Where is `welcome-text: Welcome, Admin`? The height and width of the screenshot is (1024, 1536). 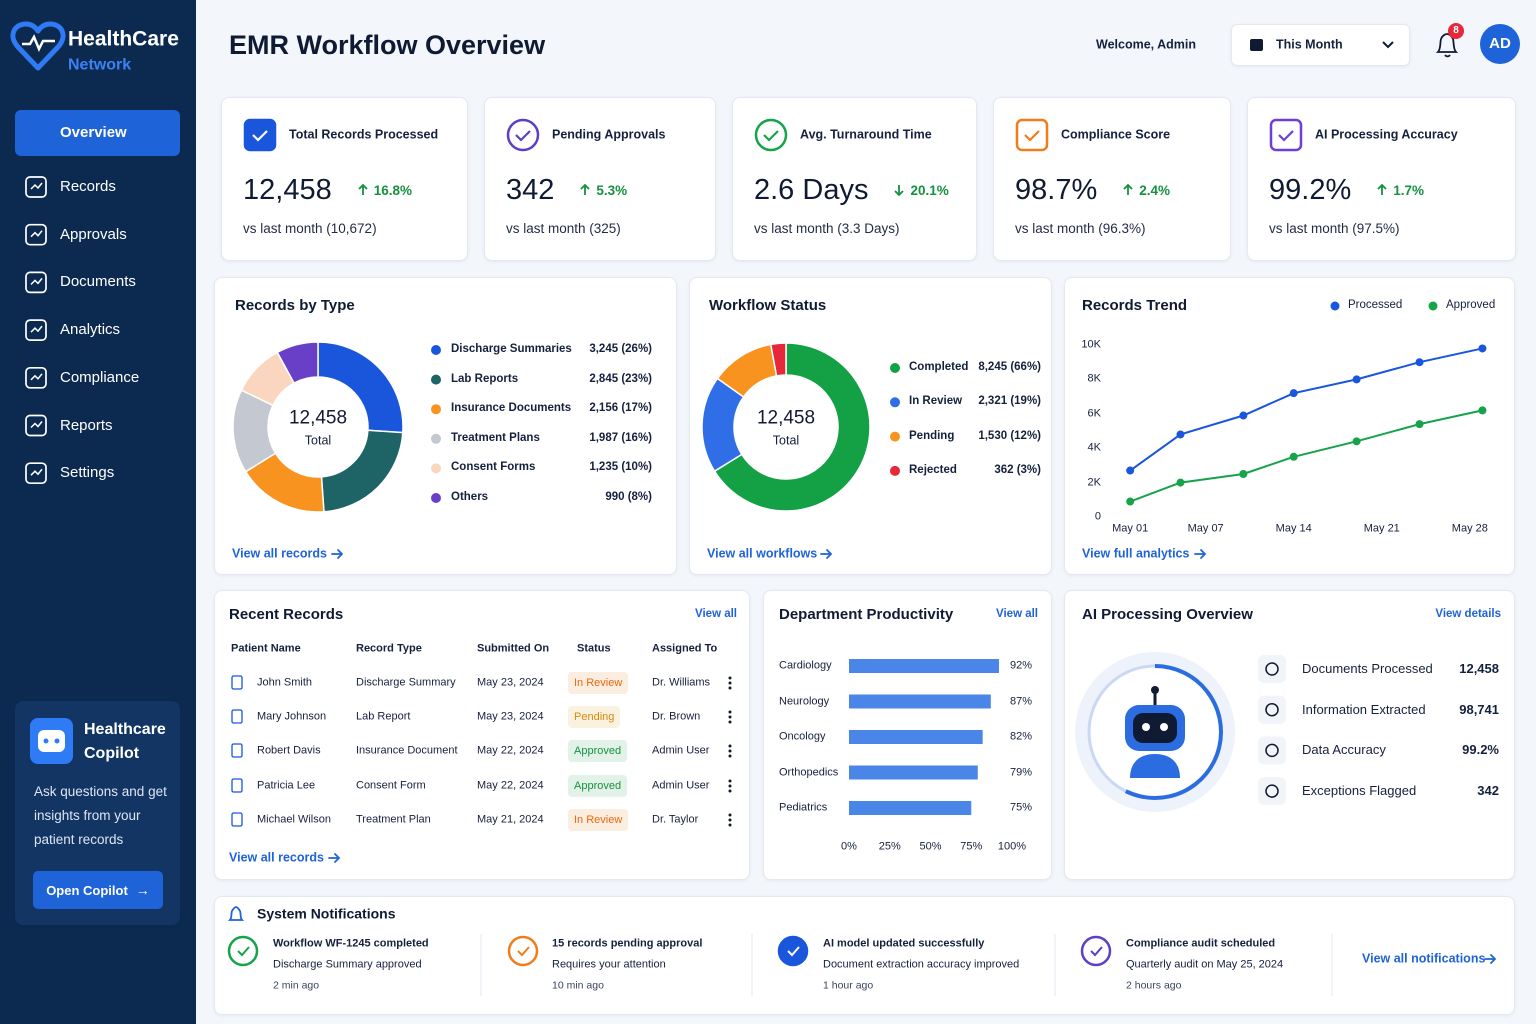
welcome-text: Welcome, Admin is located at coordinates (1146, 44).